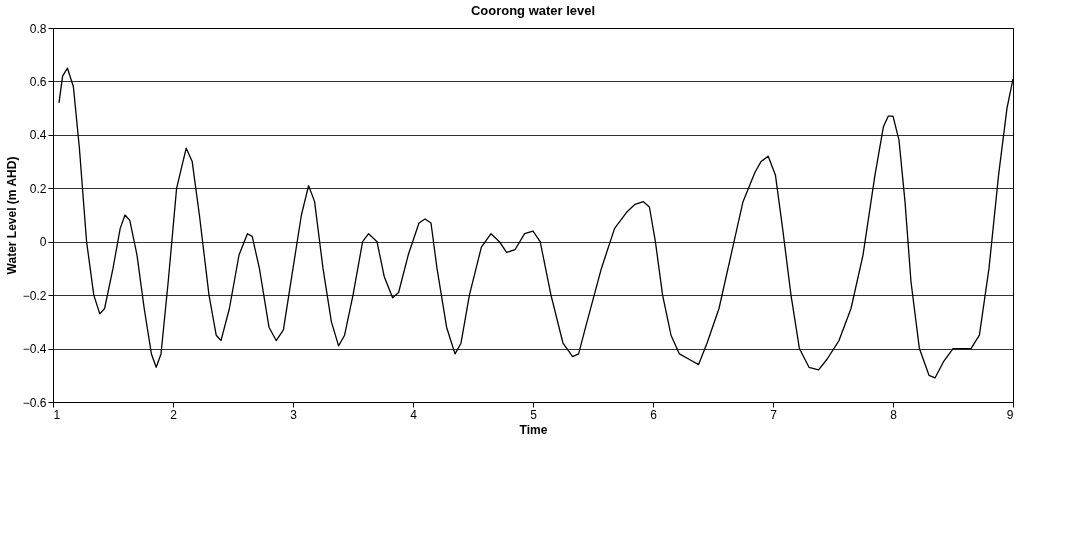  Describe the element at coordinates (34, 402) in the screenshot. I see `y-tick-label: −0.6` at that location.